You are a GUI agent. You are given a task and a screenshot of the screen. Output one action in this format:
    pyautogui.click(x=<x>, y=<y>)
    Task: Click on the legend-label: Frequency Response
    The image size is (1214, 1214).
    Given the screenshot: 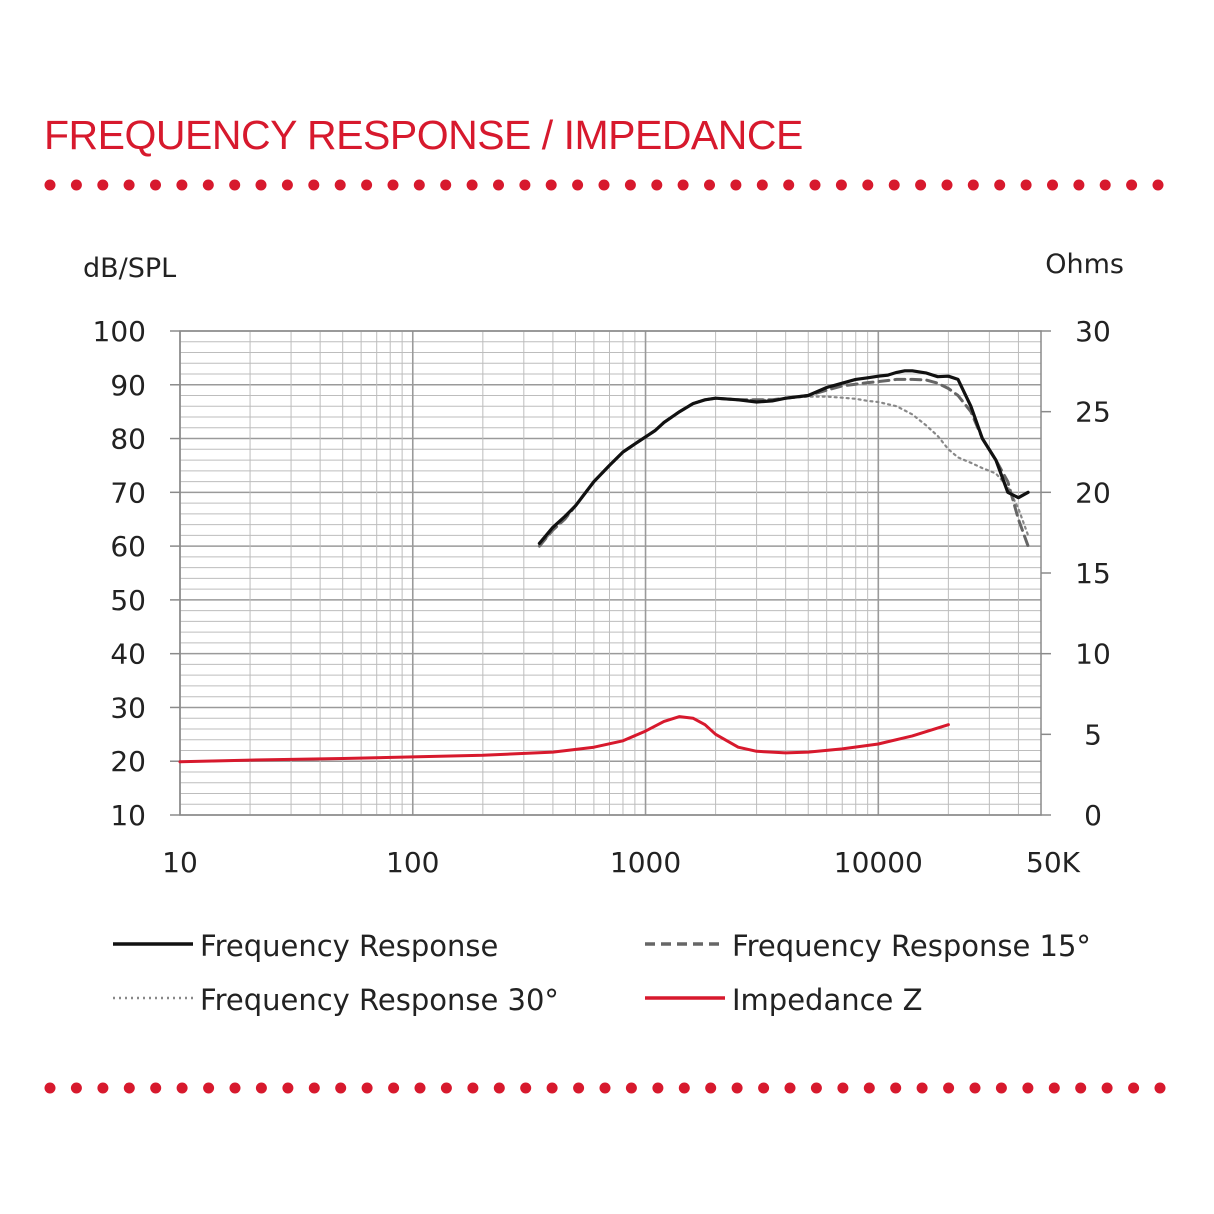 What is the action you would take?
    pyautogui.click(x=349, y=946)
    